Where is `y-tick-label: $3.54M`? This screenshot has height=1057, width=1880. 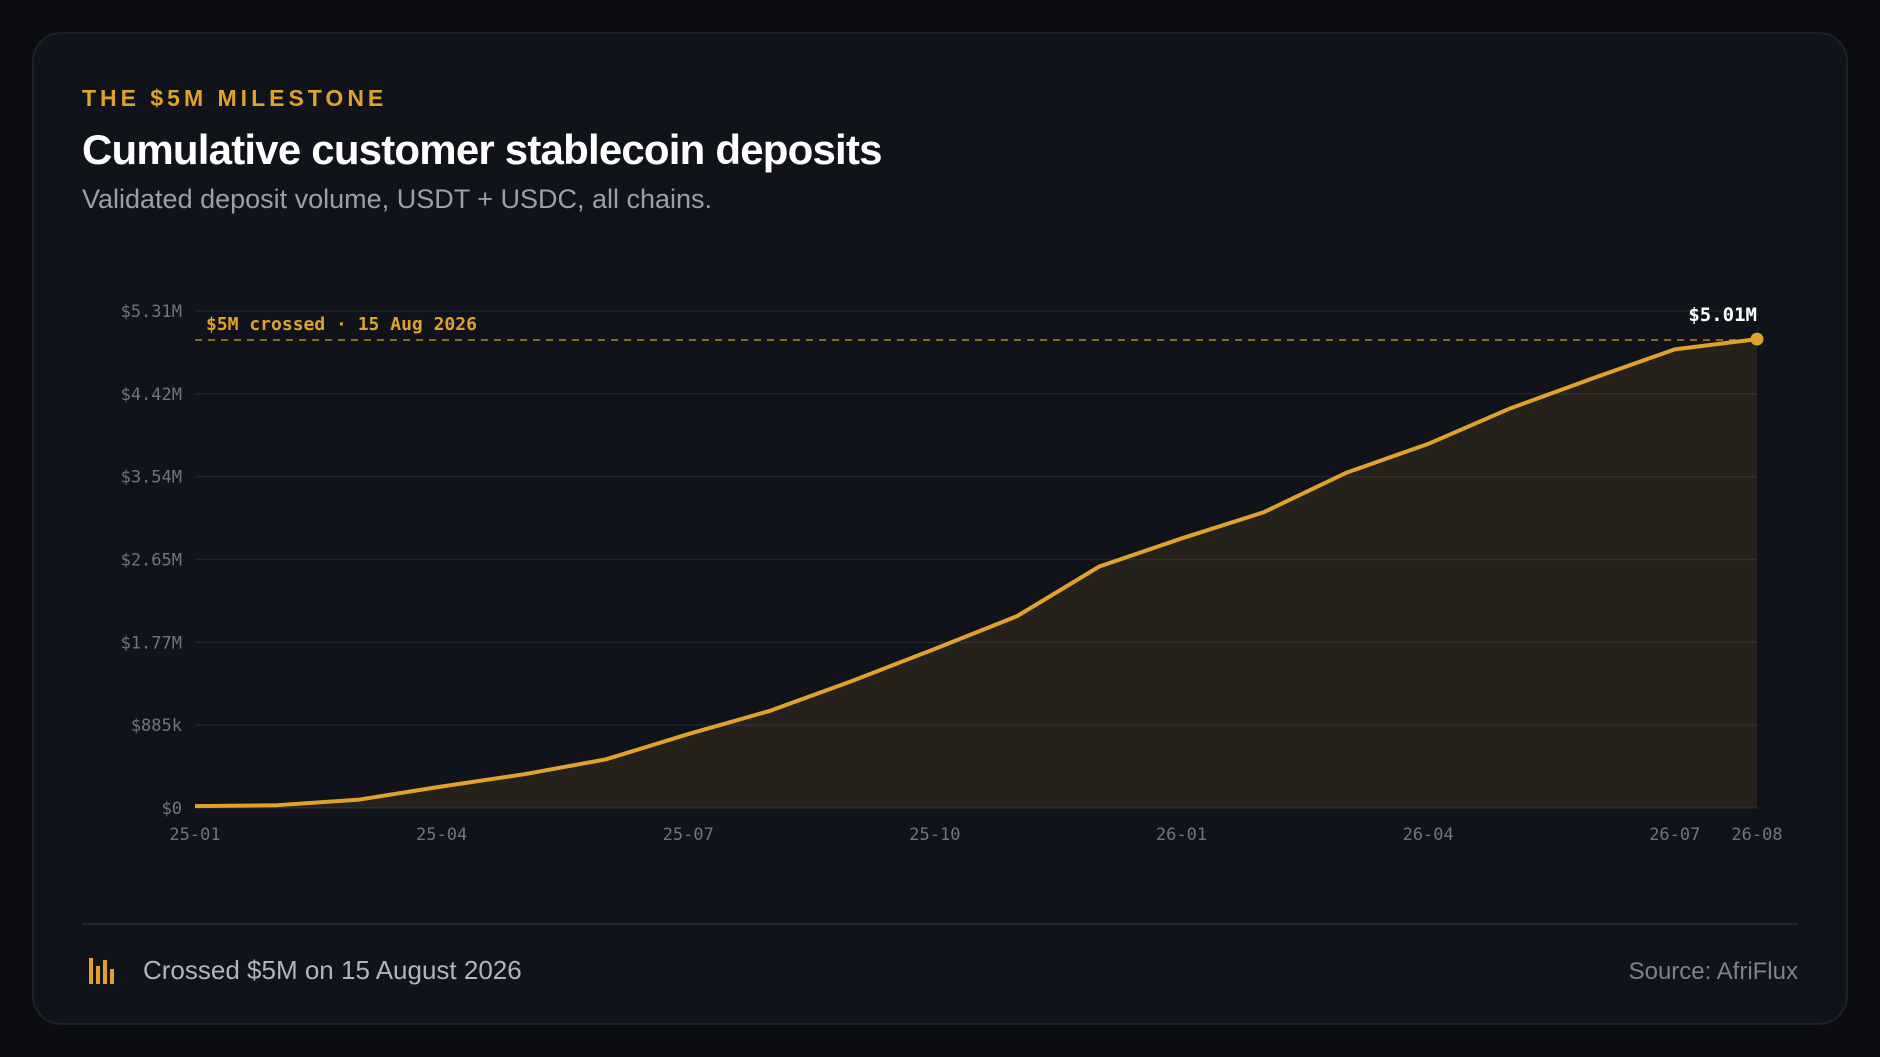
y-tick-label: $3.54M is located at coordinates (151, 478).